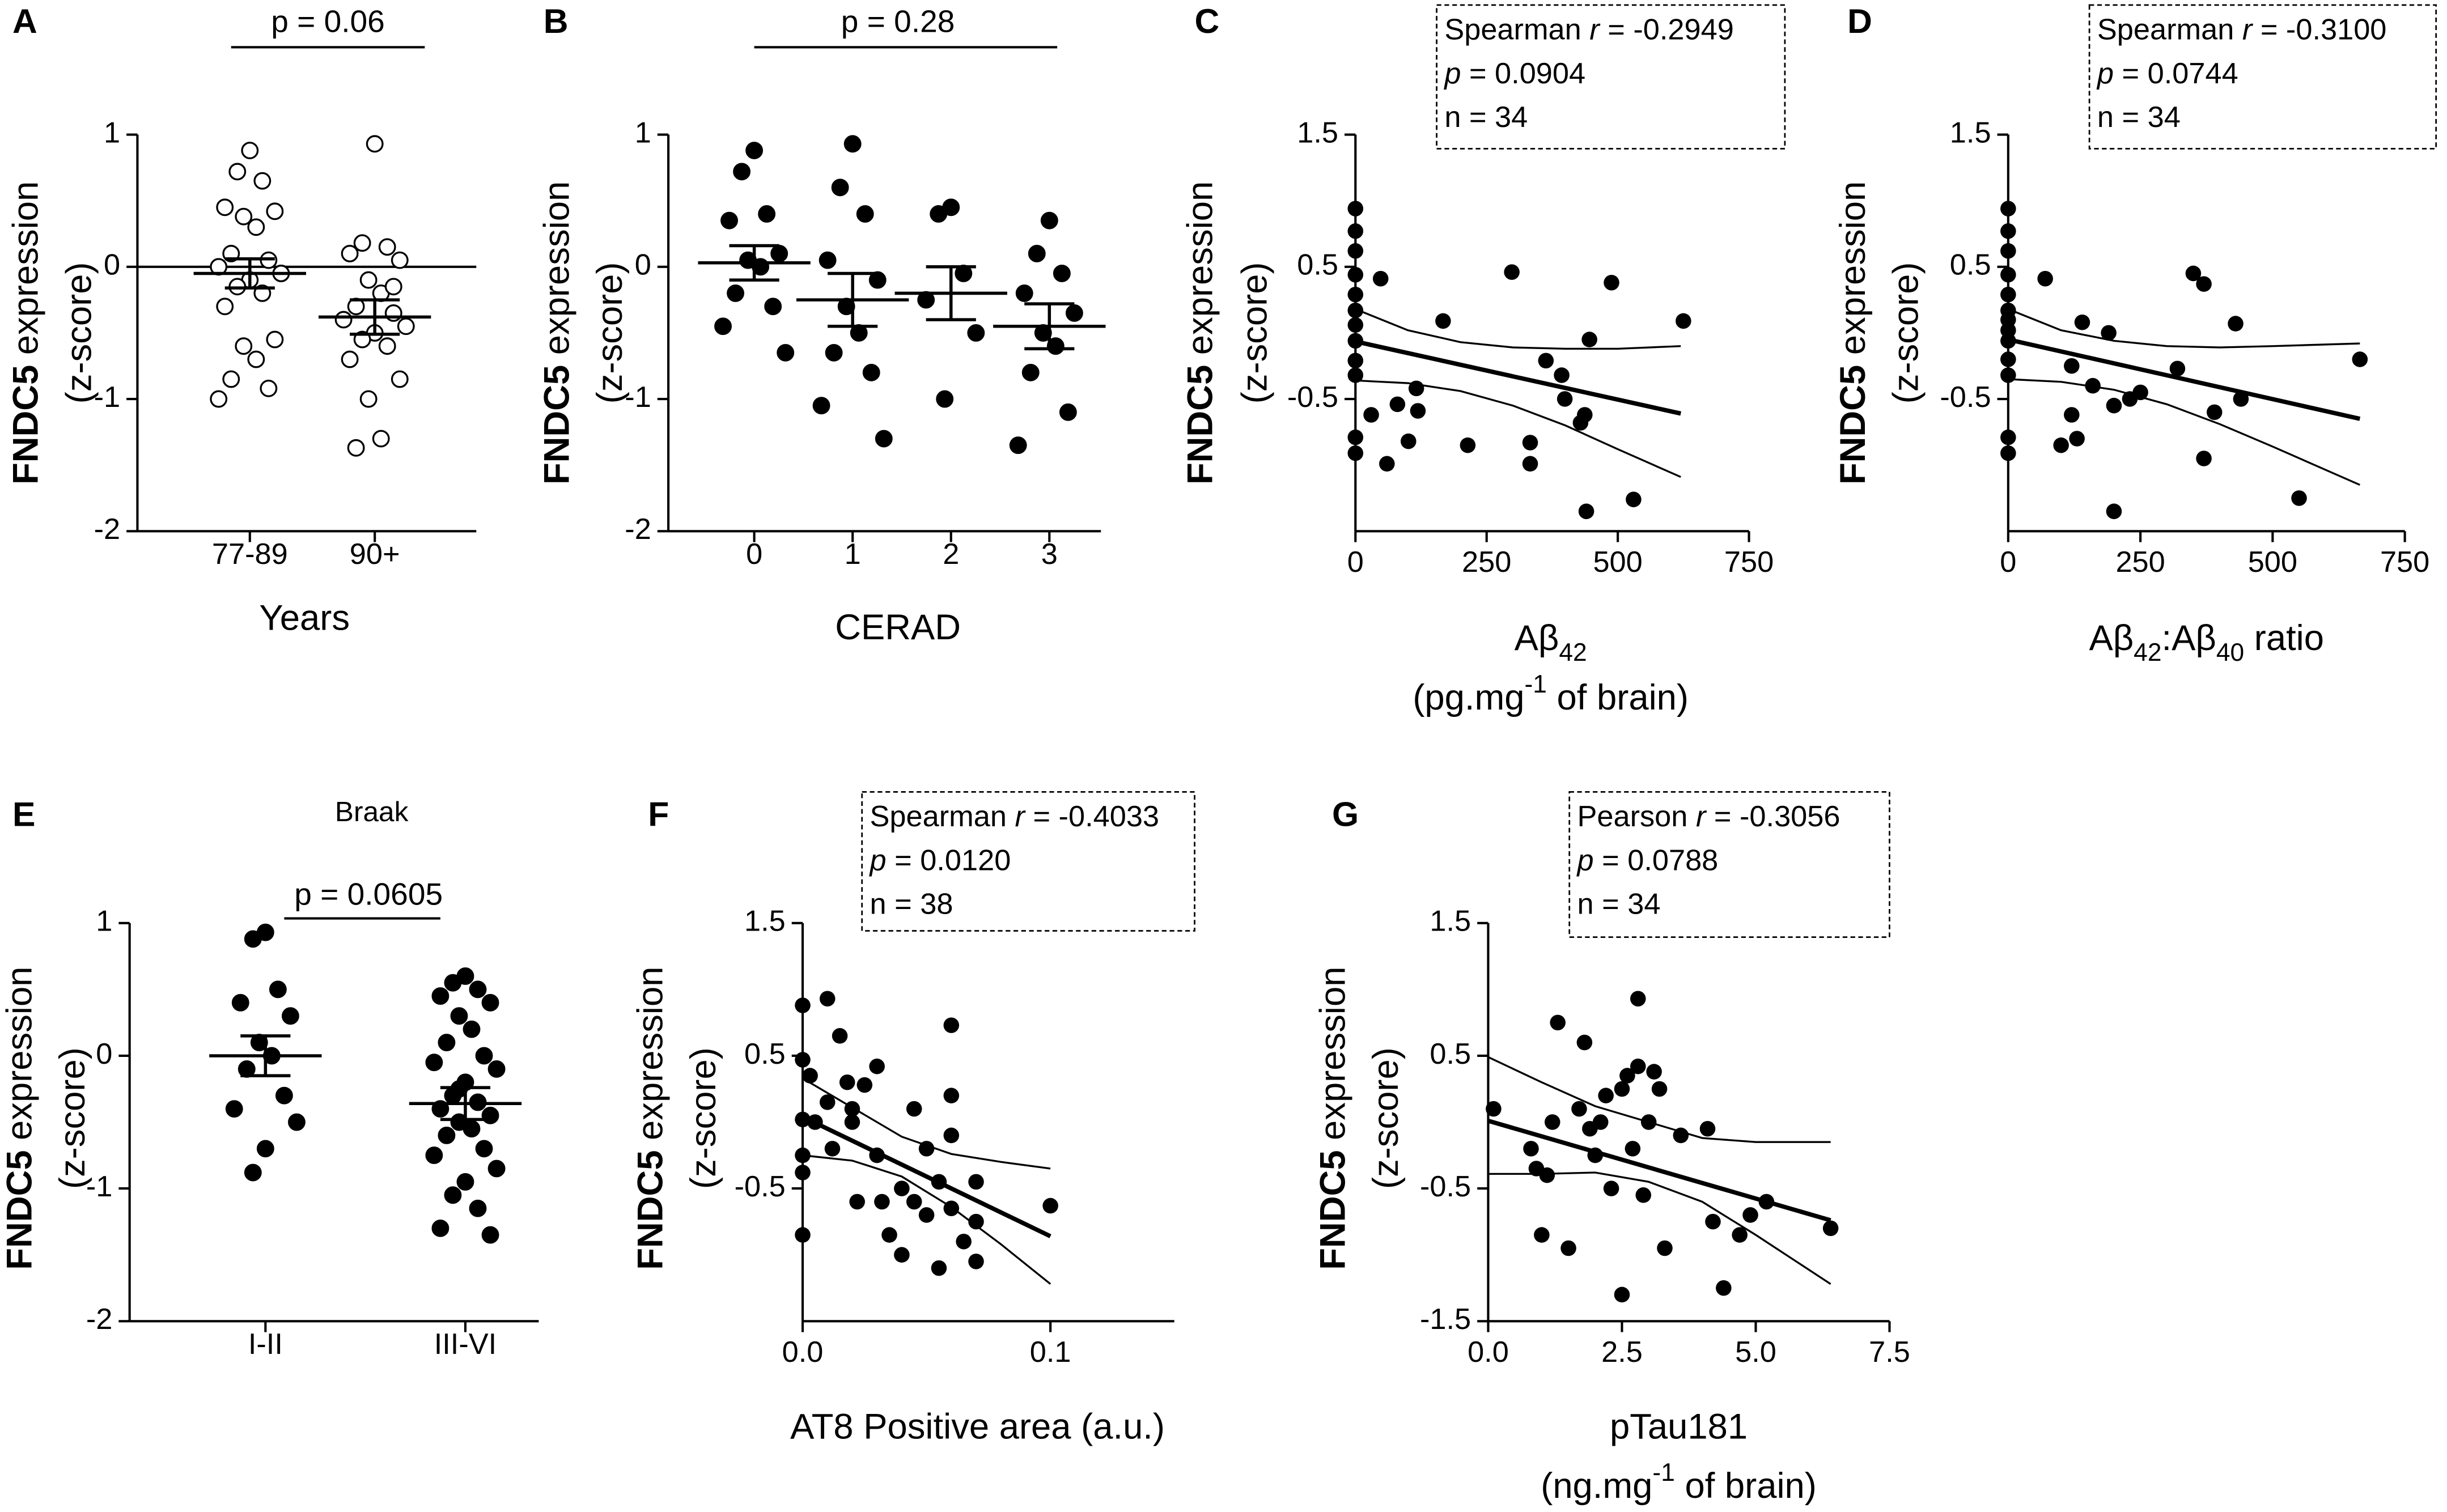 This screenshot has width=2447, height=1512. What do you see at coordinates (108, 530) in the screenshot?
I see `y-tick-label: -2` at bounding box center [108, 530].